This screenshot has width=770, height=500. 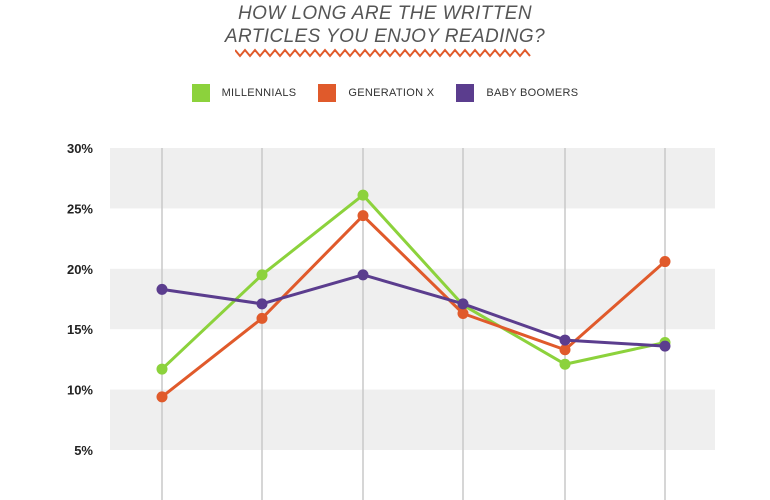 I want to click on y-tick-label: 25%, so click(x=80, y=208).